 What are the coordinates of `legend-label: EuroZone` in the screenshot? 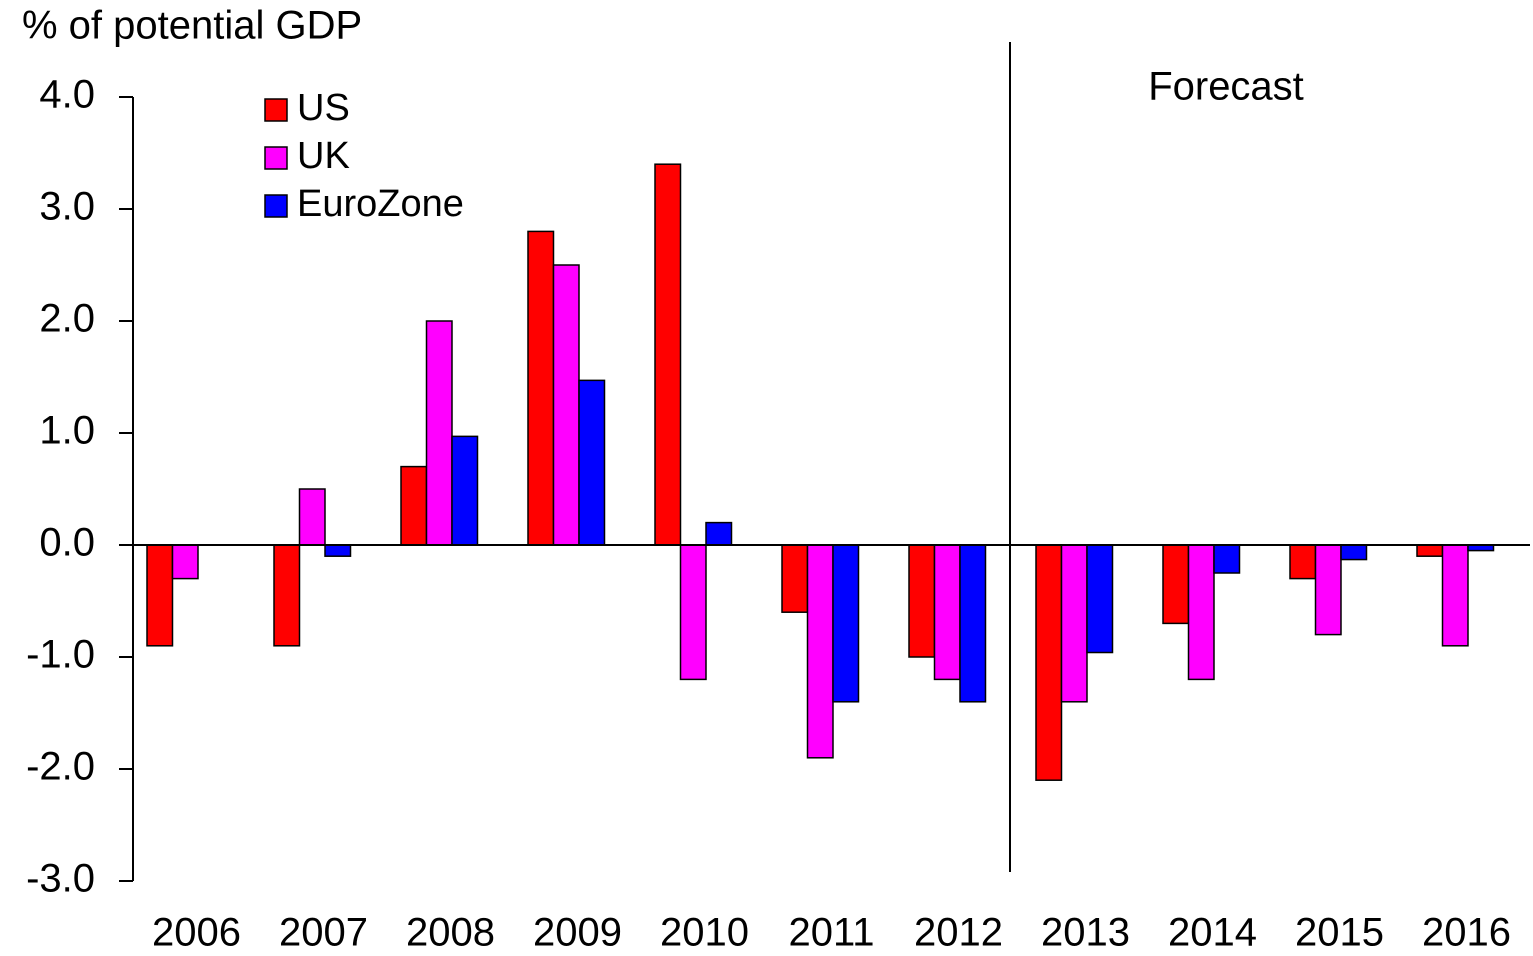 It's located at (380, 204).